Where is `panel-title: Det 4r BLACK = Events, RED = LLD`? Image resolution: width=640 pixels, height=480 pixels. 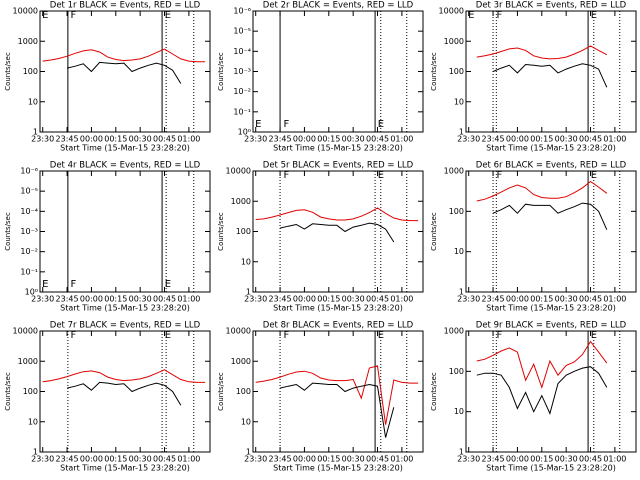 panel-title: Det 4r BLACK = Events, RED = LLD is located at coordinates (125, 166).